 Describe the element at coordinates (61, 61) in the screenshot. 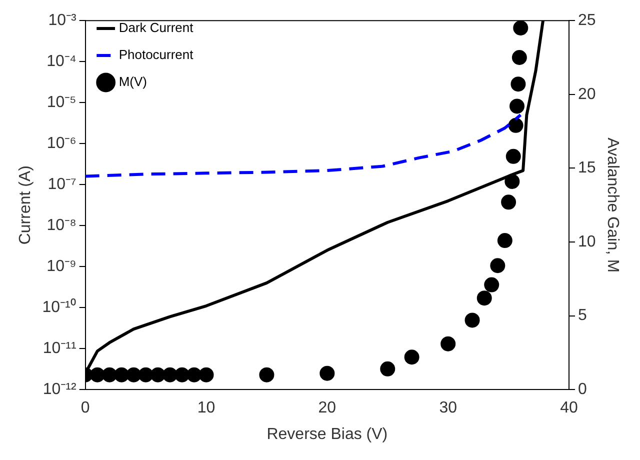

I see `y-tick-label: 10⁻⁴` at that location.